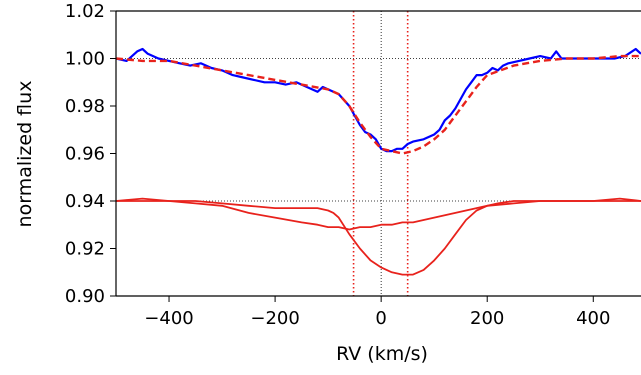  Describe the element at coordinates (382, 354) in the screenshot. I see `x-axis-label: RV (km/s)` at that location.